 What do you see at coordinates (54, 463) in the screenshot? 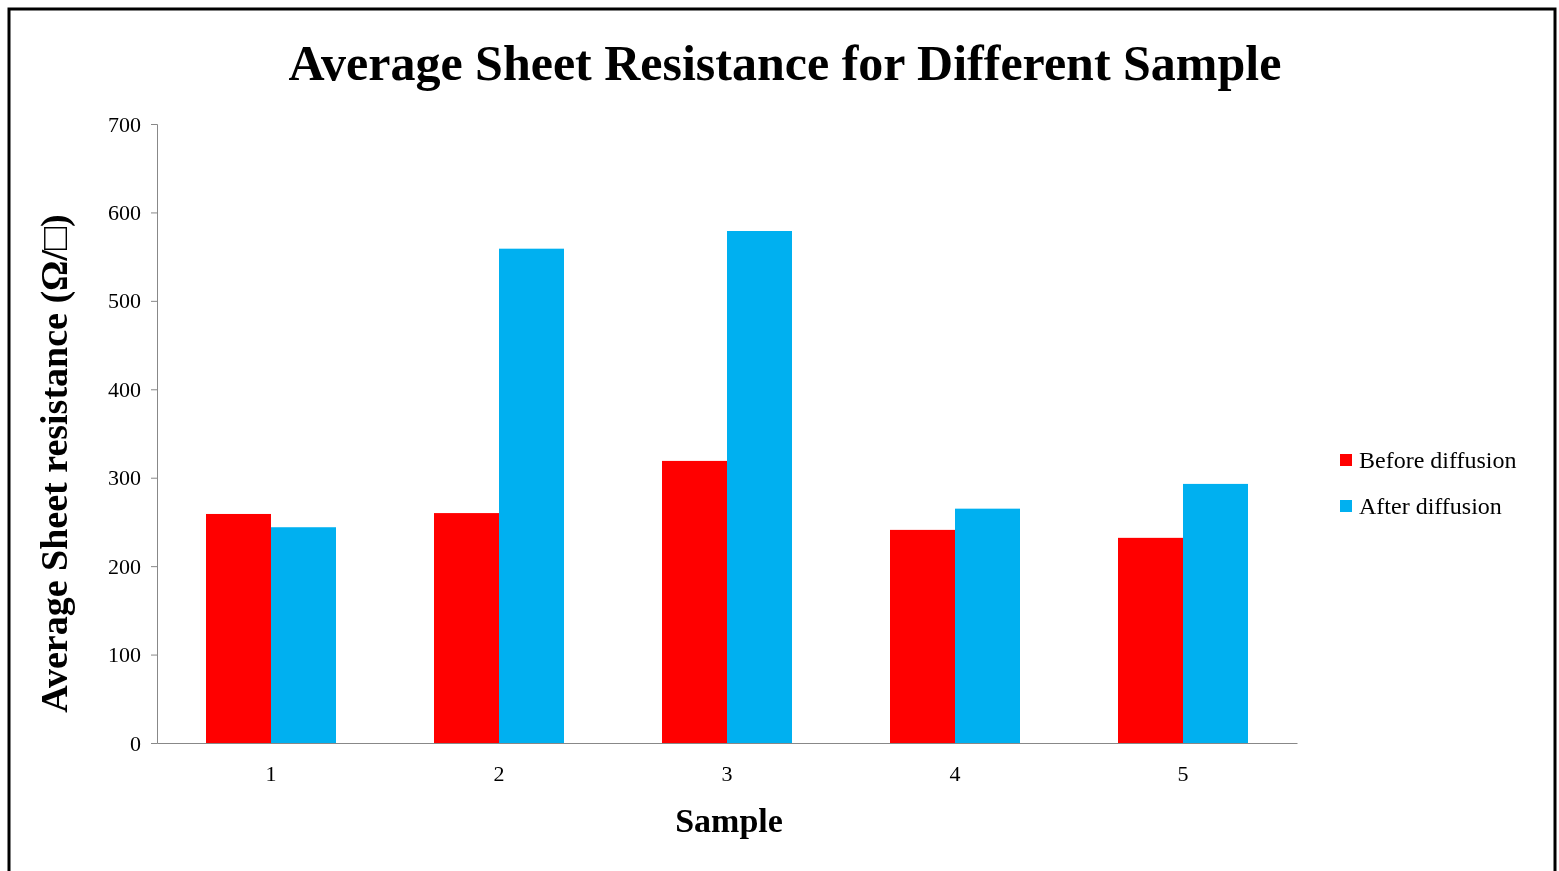
I see `y-axis-title: Average Sheet resistance (Ω/□)` at bounding box center [54, 463].